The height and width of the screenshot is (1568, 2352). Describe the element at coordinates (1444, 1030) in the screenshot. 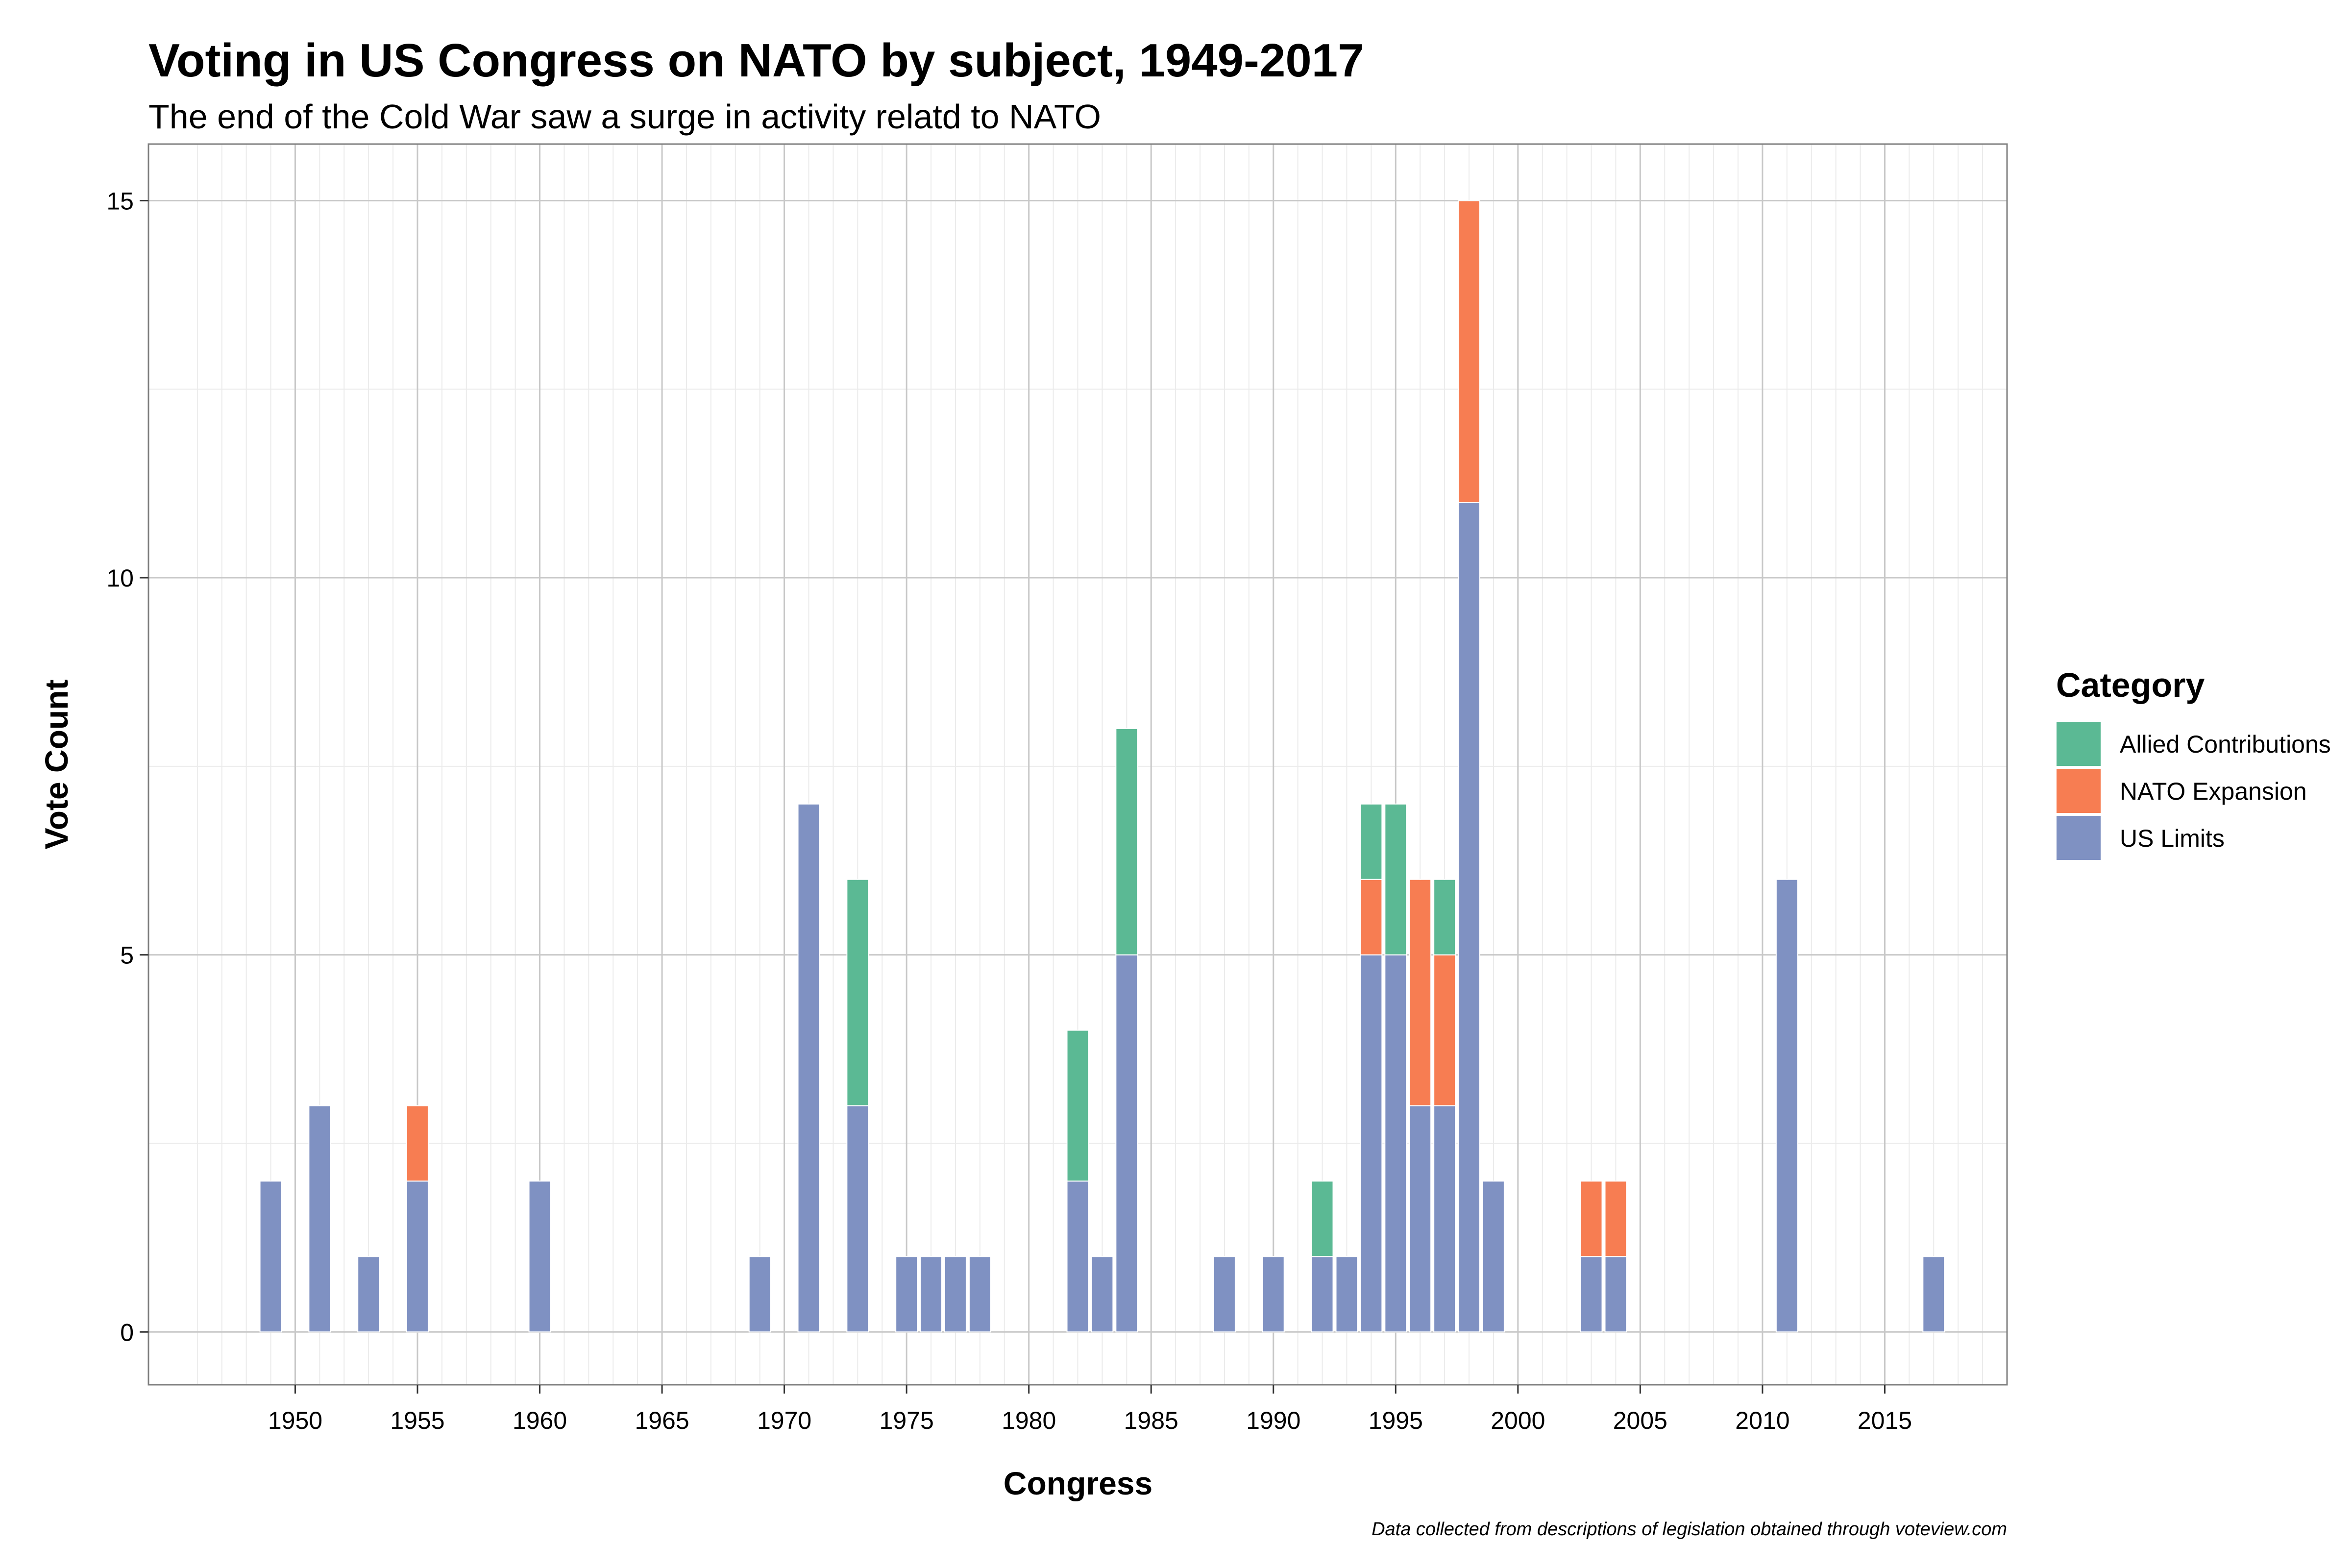

I see `bar-nato-expansion-1997` at that location.